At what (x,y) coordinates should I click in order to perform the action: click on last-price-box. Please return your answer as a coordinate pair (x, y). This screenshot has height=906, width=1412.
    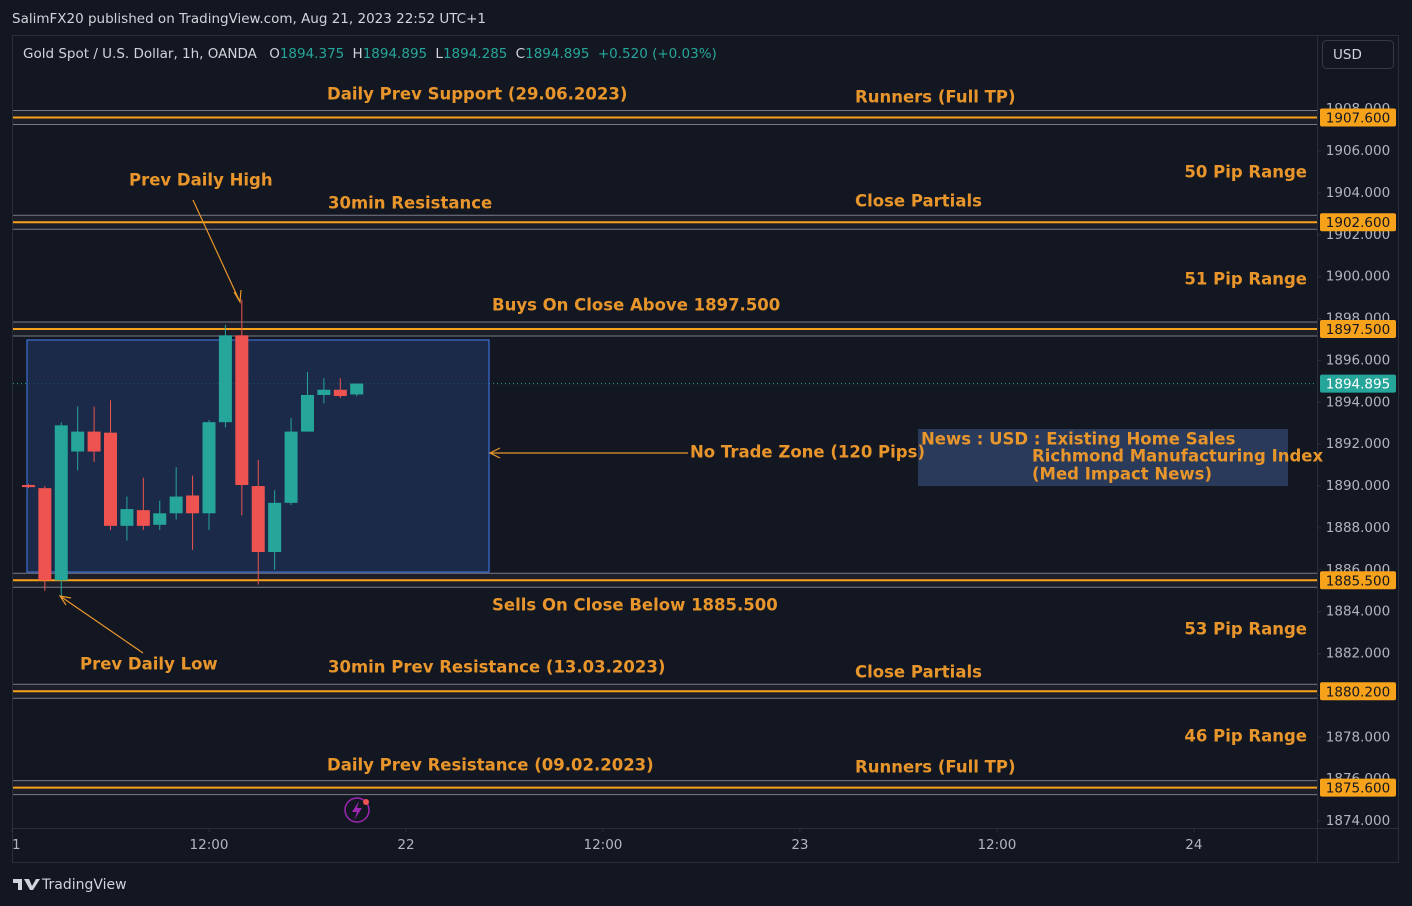
    Looking at the image, I should click on (1358, 383).